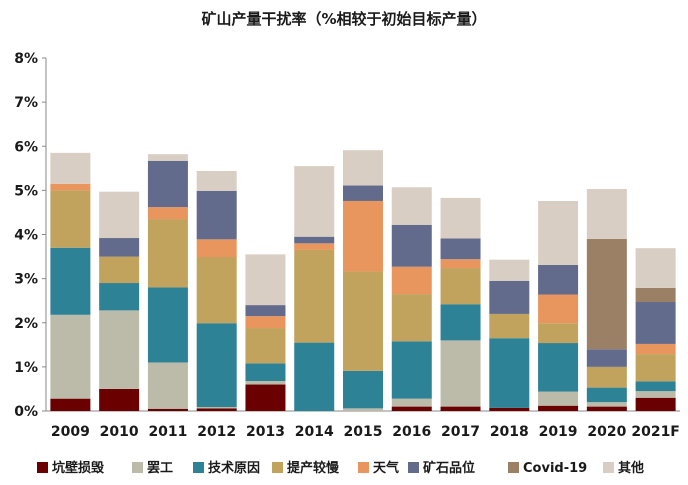  What do you see at coordinates (343, 19) in the screenshot?
I see `chart-title: 矿山产量干扰率（%相较于初始目标产量）` at bounding box center [343, 19].